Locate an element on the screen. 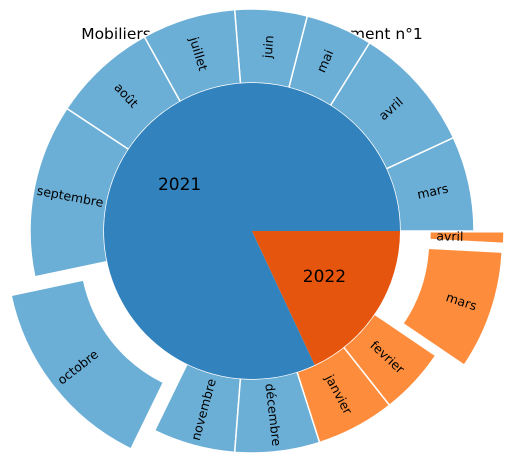  month-label-mars-2021: mars is located at coordinates (433, 190).